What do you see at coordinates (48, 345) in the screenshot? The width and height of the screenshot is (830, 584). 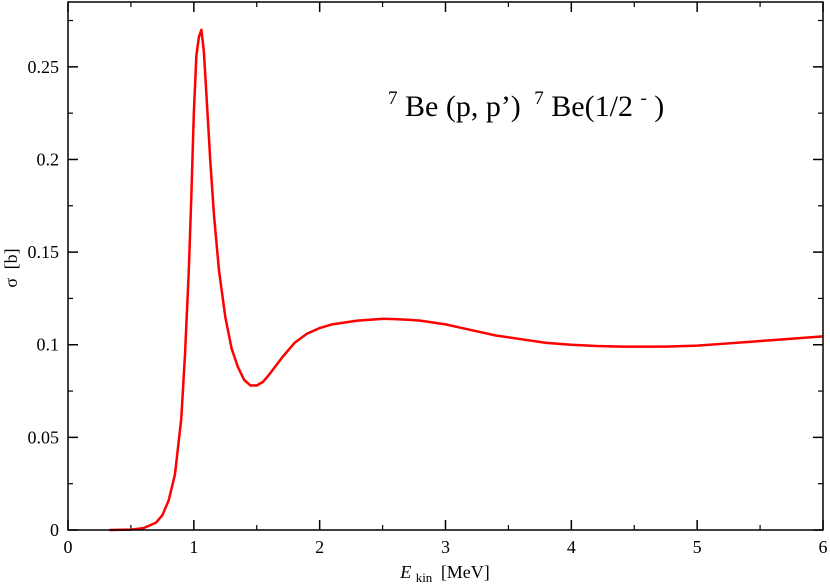 I see `y-tick-label: 0.1` at bounding box center [48, 345].